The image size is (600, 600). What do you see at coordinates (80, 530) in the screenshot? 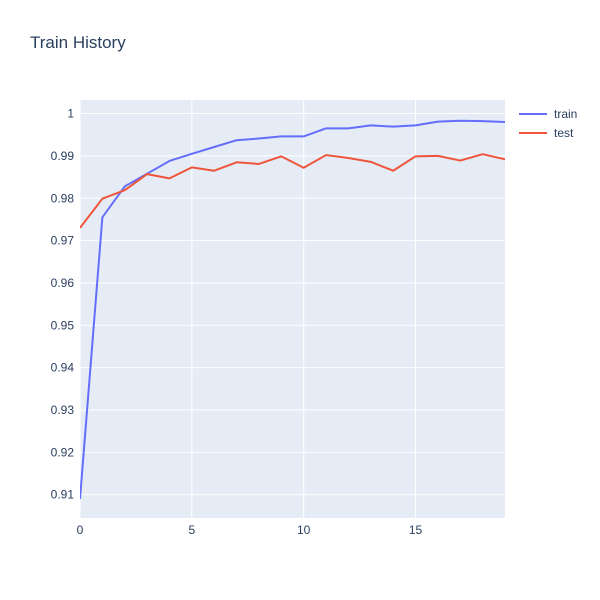
I see `x-tick-label: 0` at bounding box center [80, 530].